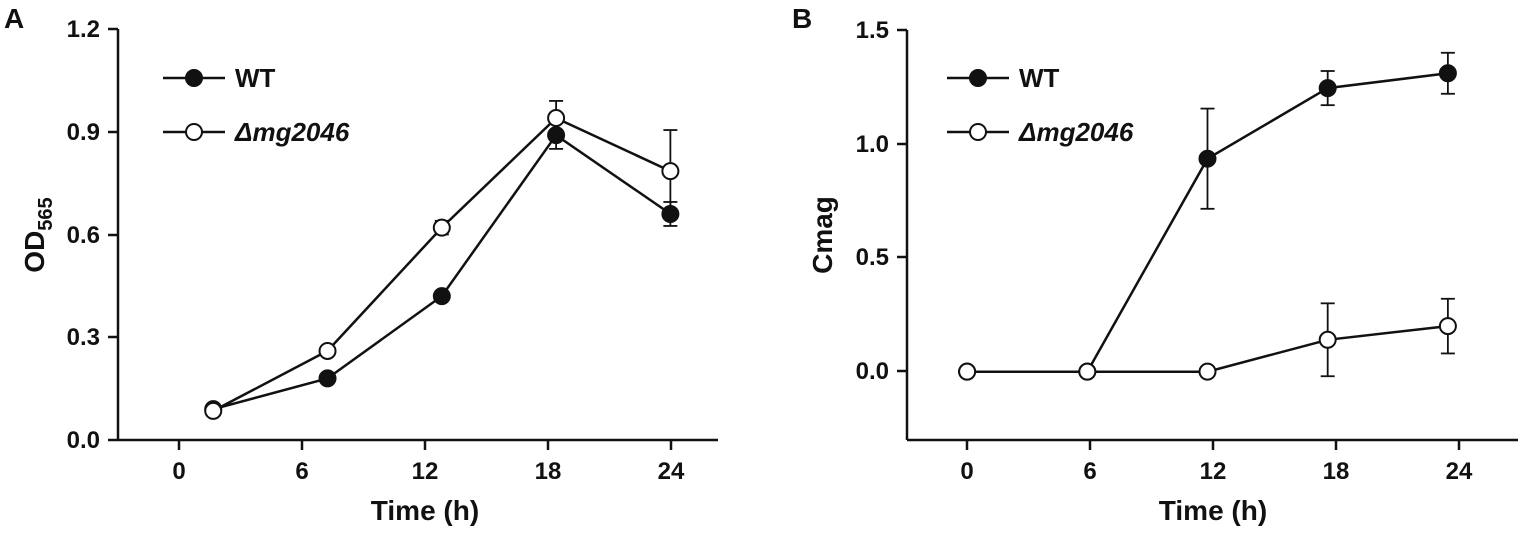 This screenshot has height=533, width=1528. Describe the element at coordinates (872, 144) in the screenshot. I see `y-tick-label: 1.0` at that location.